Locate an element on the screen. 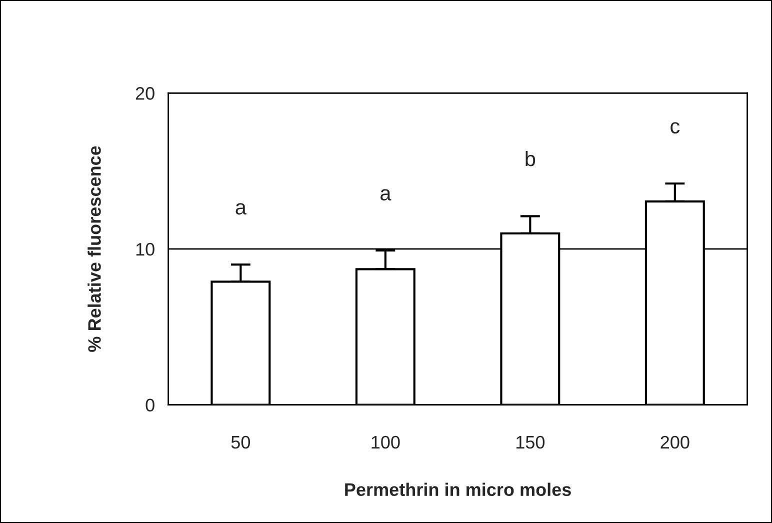  y-tick-label: 0 is located at coordinates (150, 405).